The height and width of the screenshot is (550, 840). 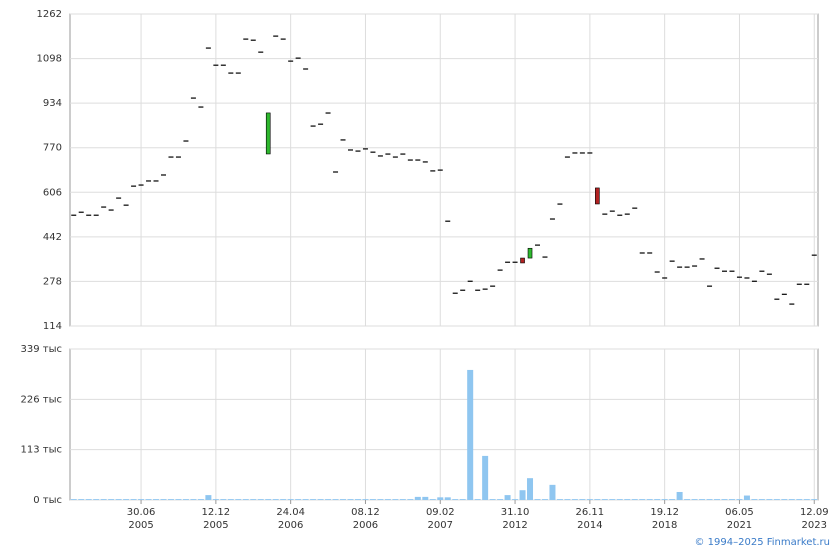 I want to click on y-tick-label: 339 тыс, so click(x=41, y=349).